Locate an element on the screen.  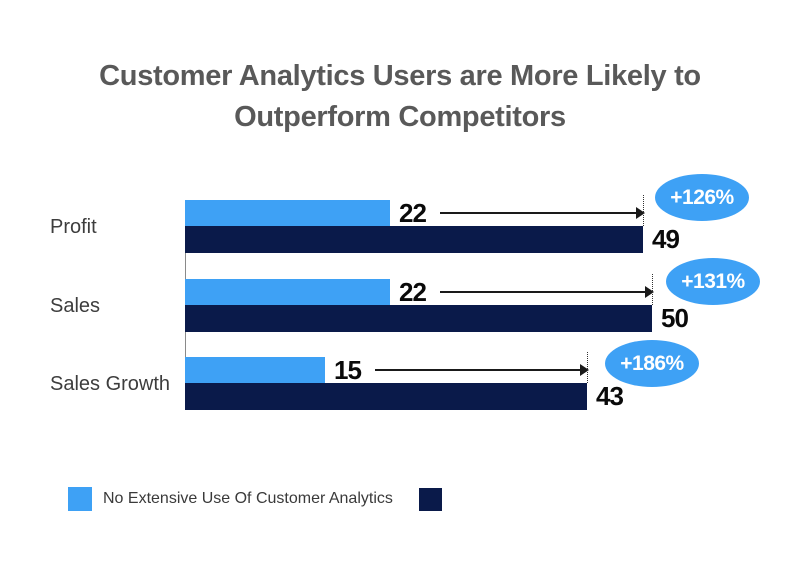
arrow-line-profit is located at coordinates (538, 213).